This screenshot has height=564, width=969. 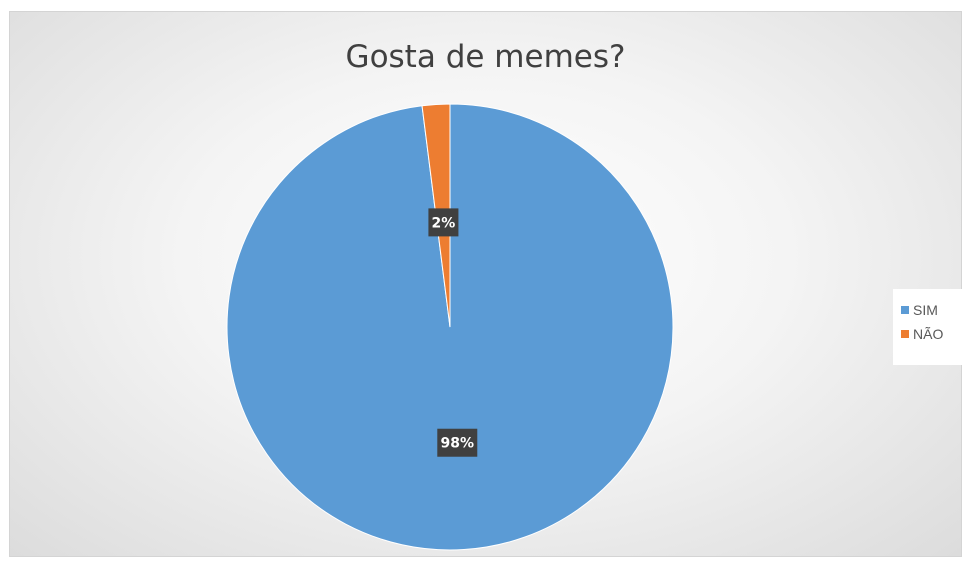 I want to click on legend: SIM NÃO, so click(x=927, y=327).